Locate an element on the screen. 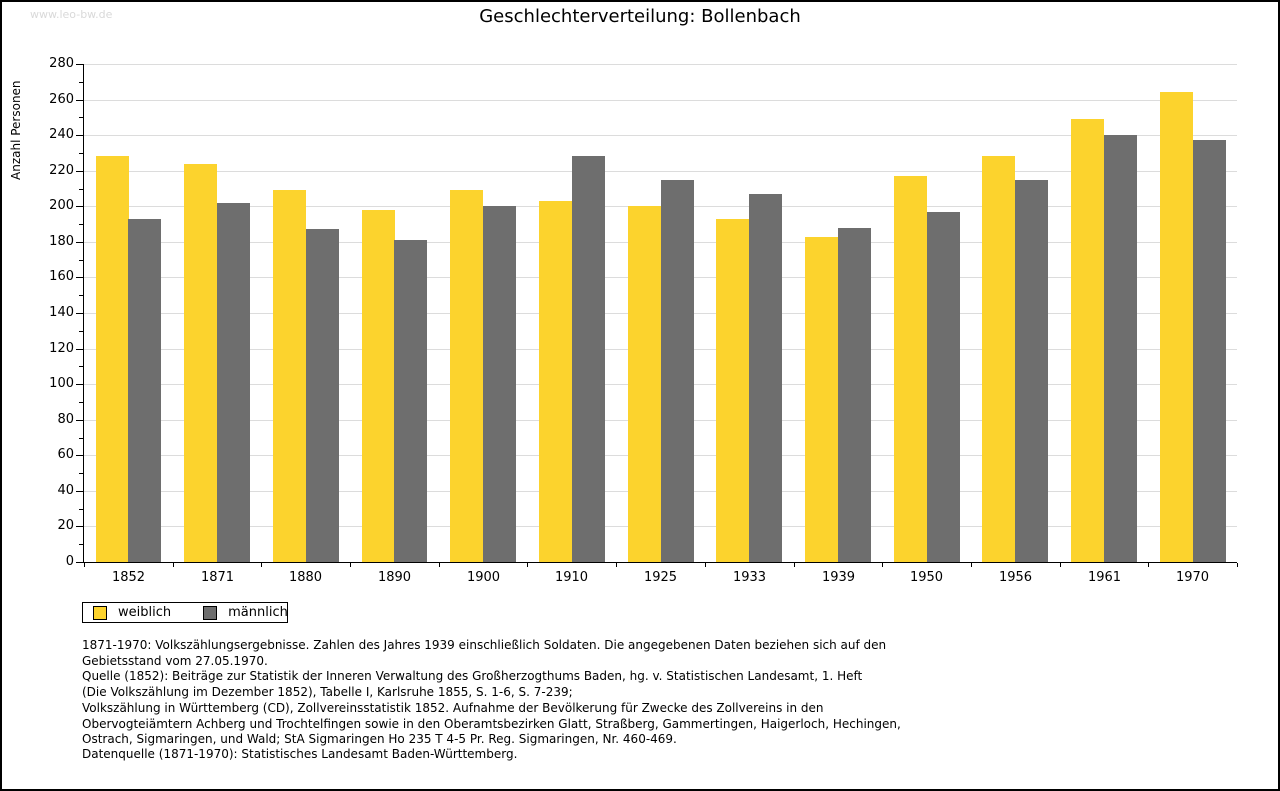 The image size is (1280, 791). y-tick-label: 260 is located at coordinates (61, 99).